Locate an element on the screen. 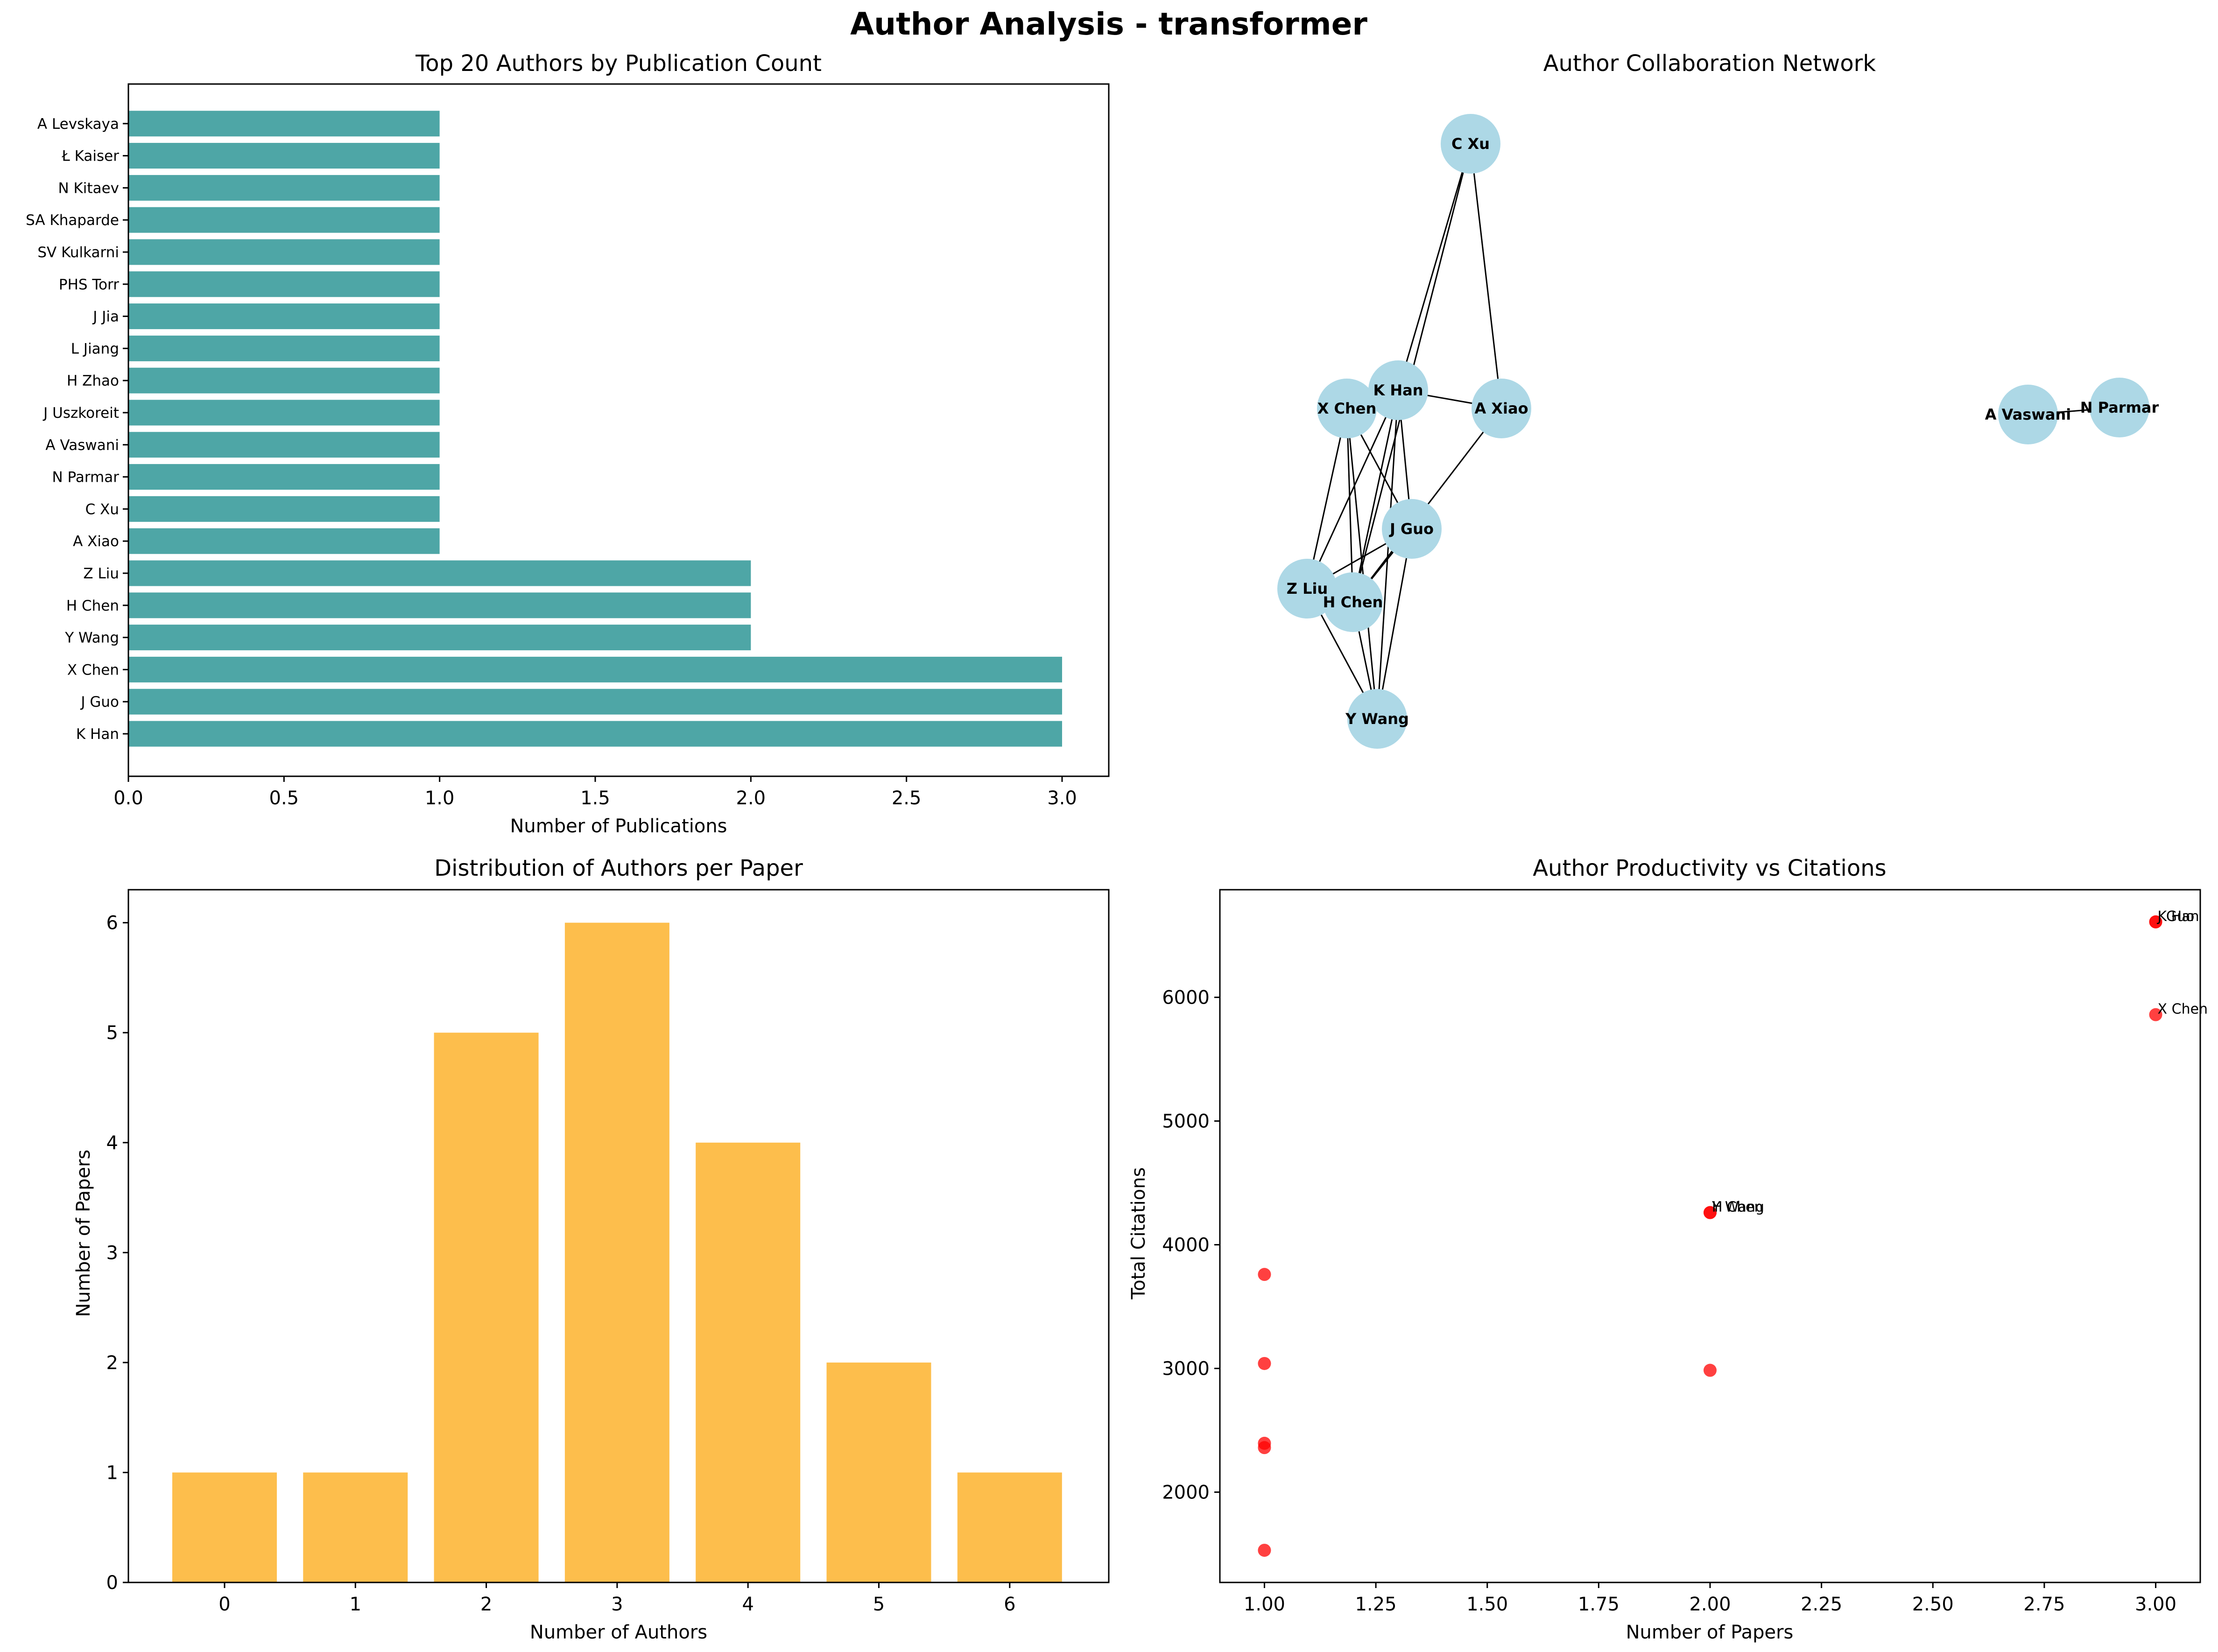 The image size is (2218, 1652). x-tick-label: 2.0 is located at coordinates (751, 798).